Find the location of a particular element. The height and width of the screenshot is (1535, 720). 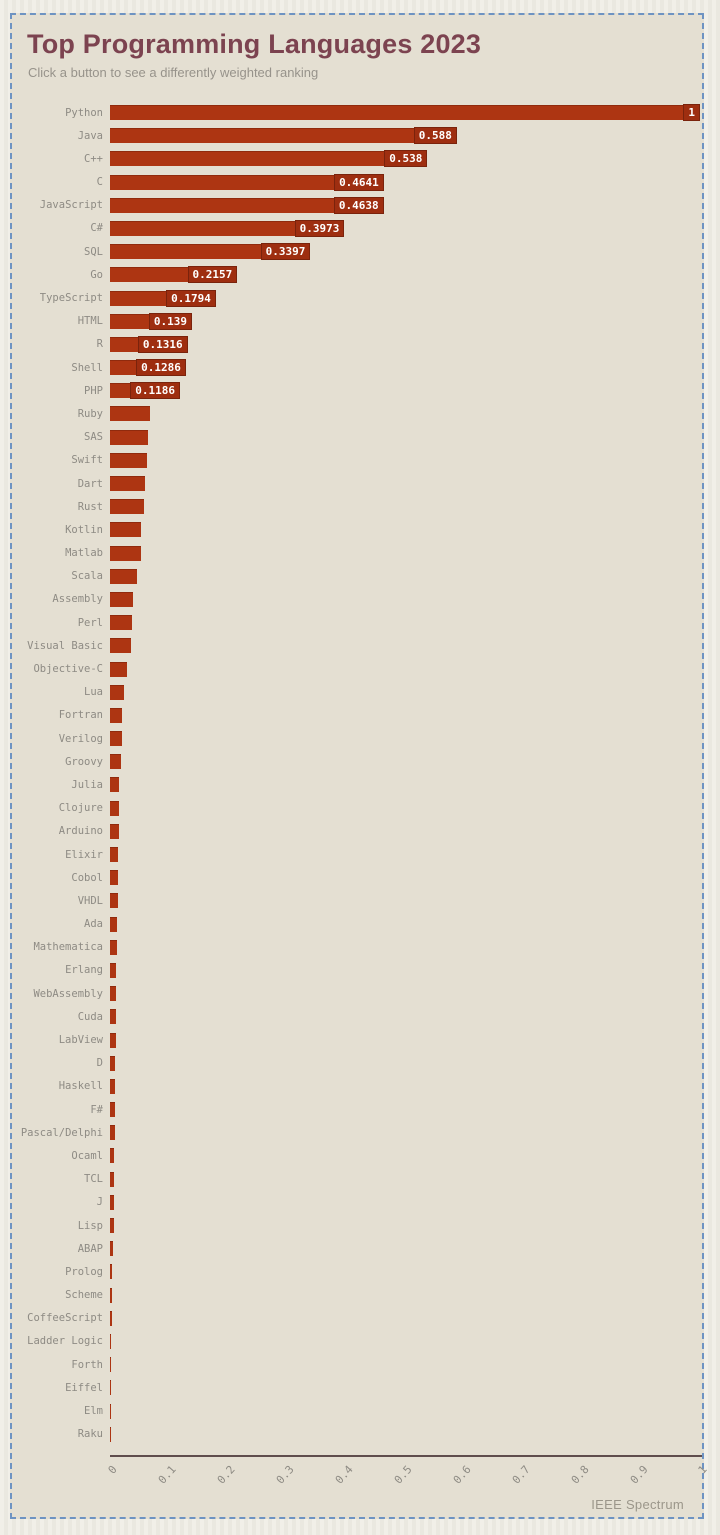

category-label: WebAssembly is located at coordinates (68, 993).